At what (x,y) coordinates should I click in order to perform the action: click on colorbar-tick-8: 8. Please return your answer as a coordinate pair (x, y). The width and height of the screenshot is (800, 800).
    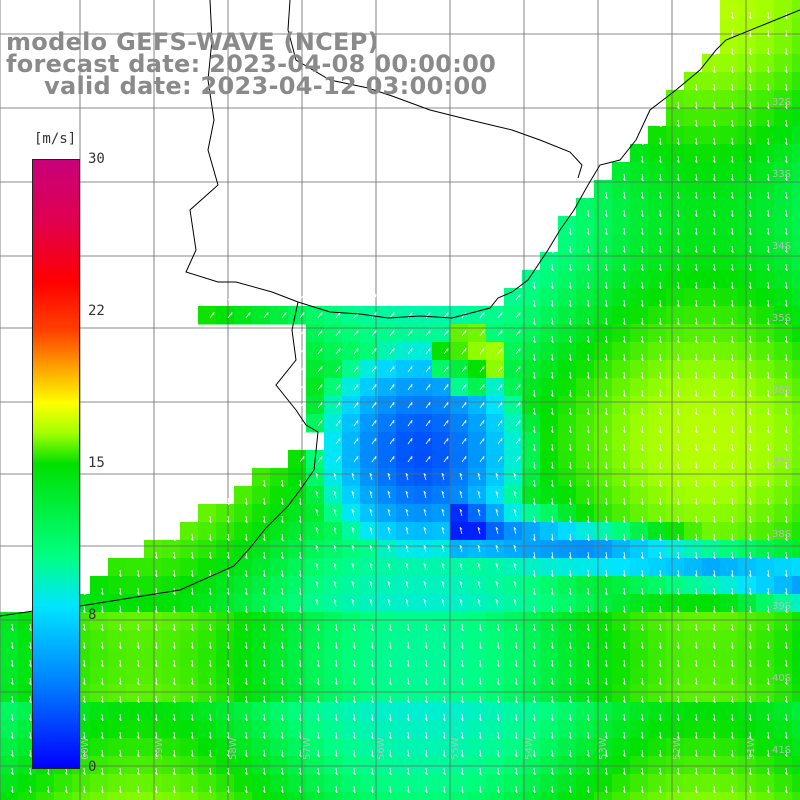
    Looking at the image, I should click on (92, 615).